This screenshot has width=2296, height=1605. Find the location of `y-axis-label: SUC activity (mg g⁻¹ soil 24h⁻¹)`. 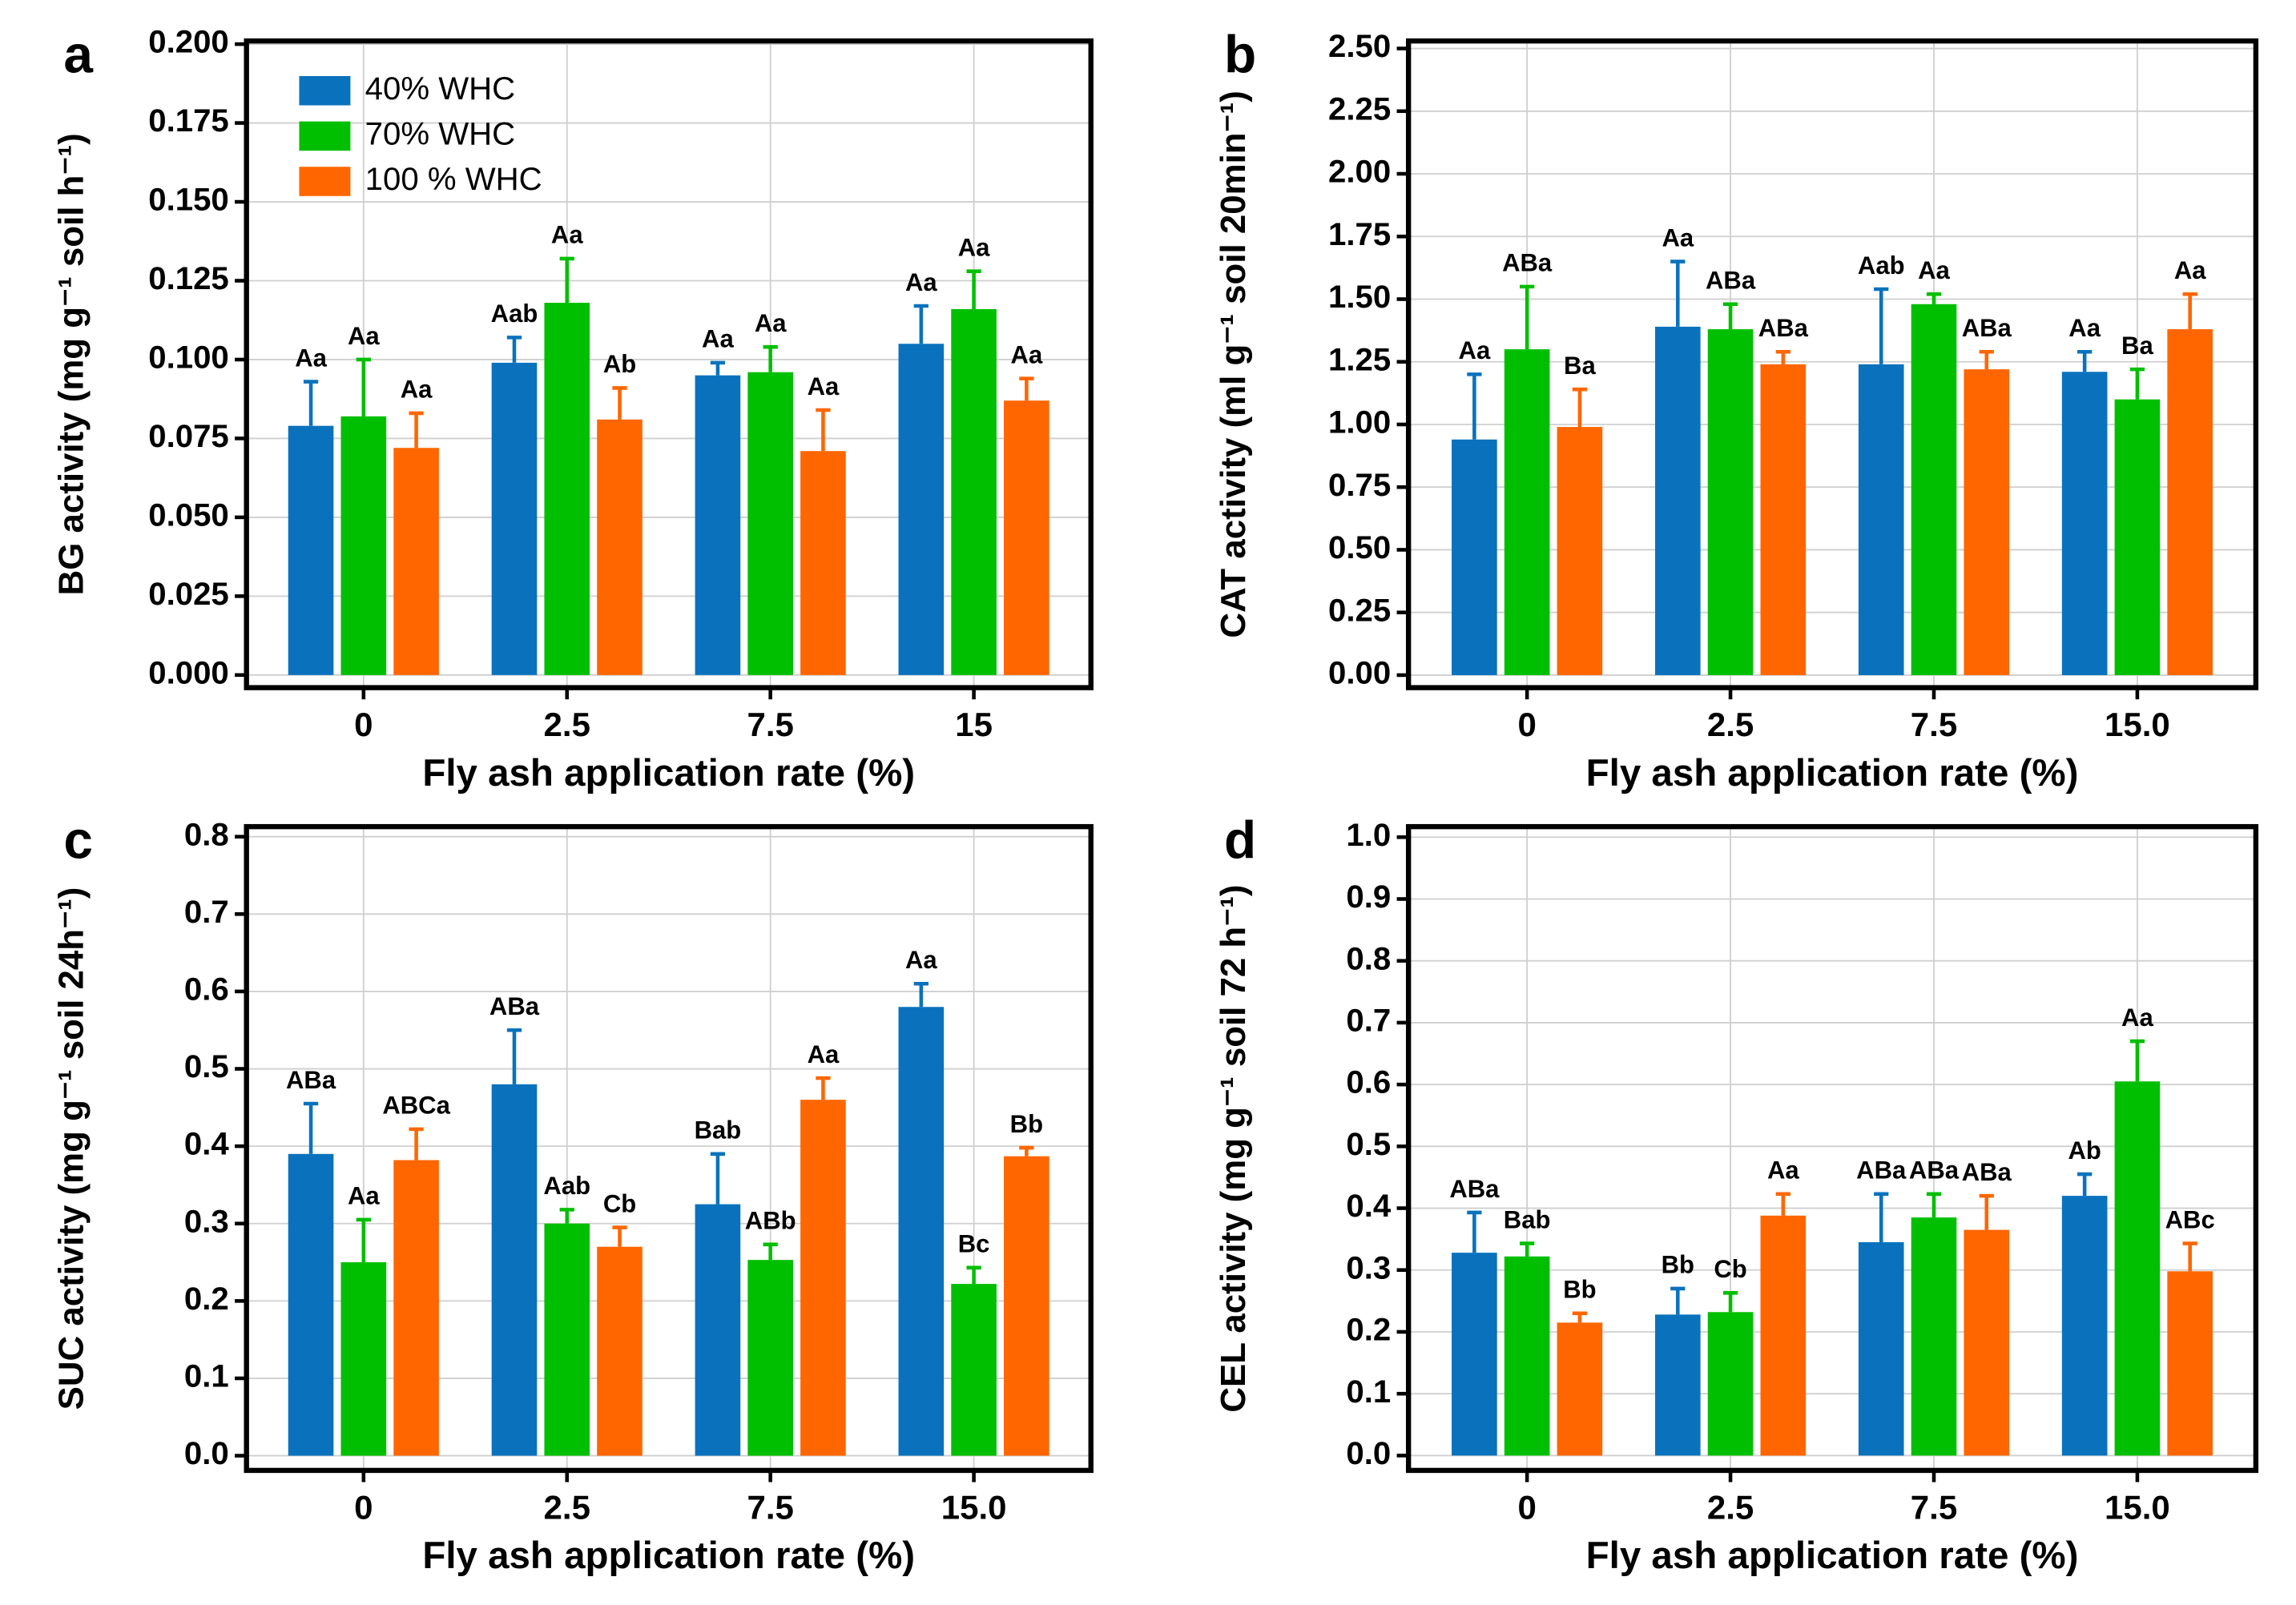

y-axis-label: SUC activity (mg g⁻¹ soil 24h⁻¹) is located at coordinates (71, 1149).